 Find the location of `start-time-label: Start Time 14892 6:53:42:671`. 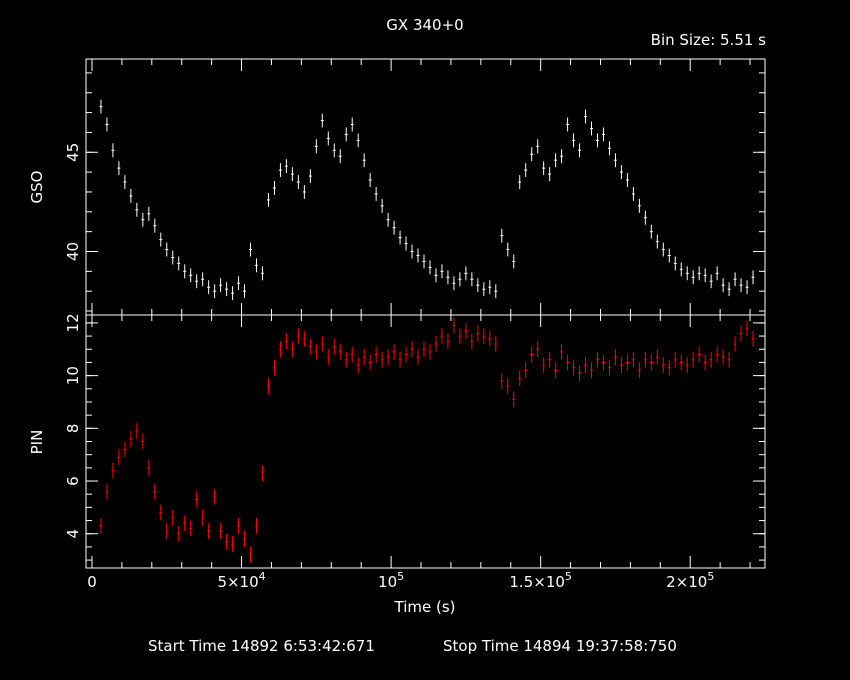

start-time-label: Start Time 14892 6:53:42:671 is located at coordinates (261, 646).